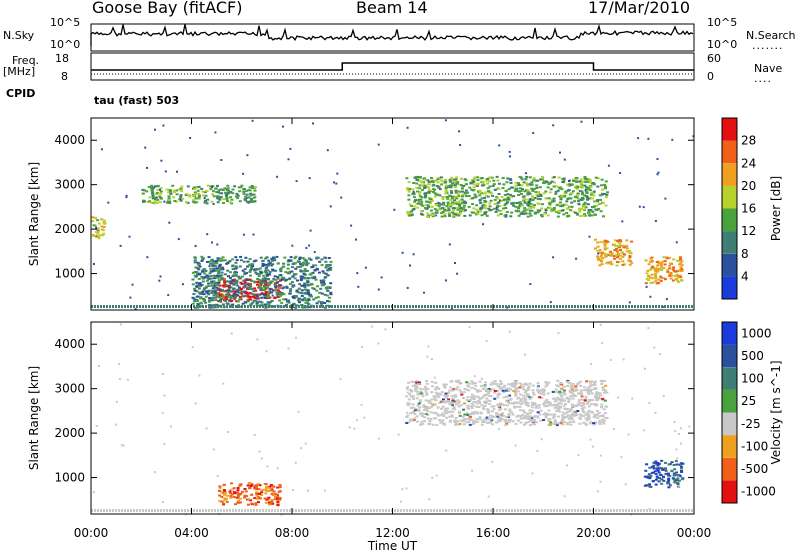 This screenshot has width=800, height=554. I want to click on colorbar-tick-label: 12, so click(748, 231).